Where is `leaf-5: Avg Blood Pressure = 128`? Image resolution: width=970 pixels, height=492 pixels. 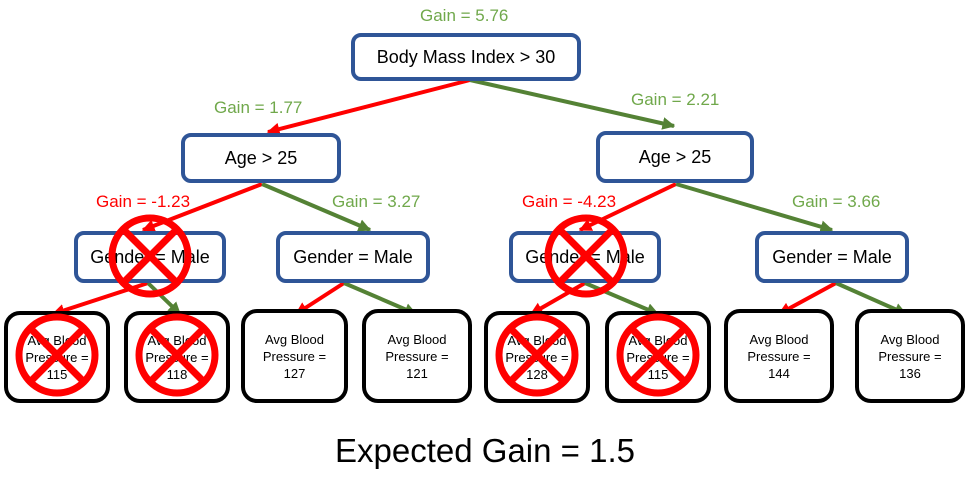 leaf-5: Avg Blood Pressure = 128 is located at coordinates (537, 357).